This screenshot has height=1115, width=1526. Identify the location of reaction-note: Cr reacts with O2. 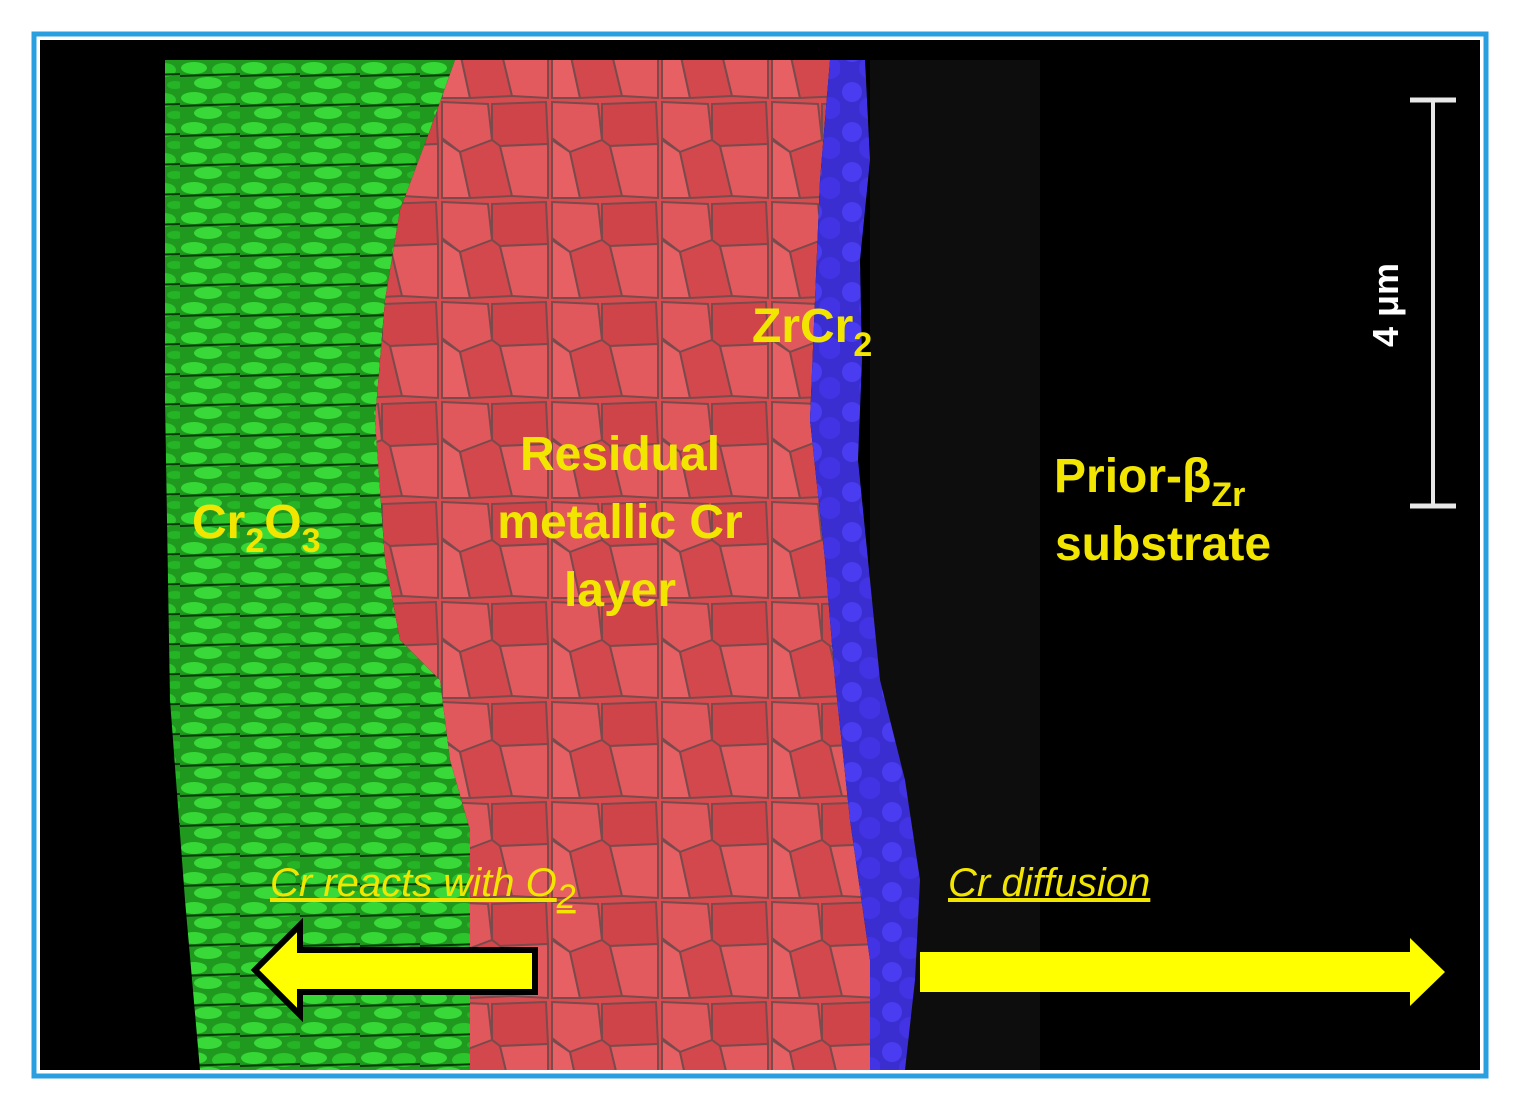
(423, 888).